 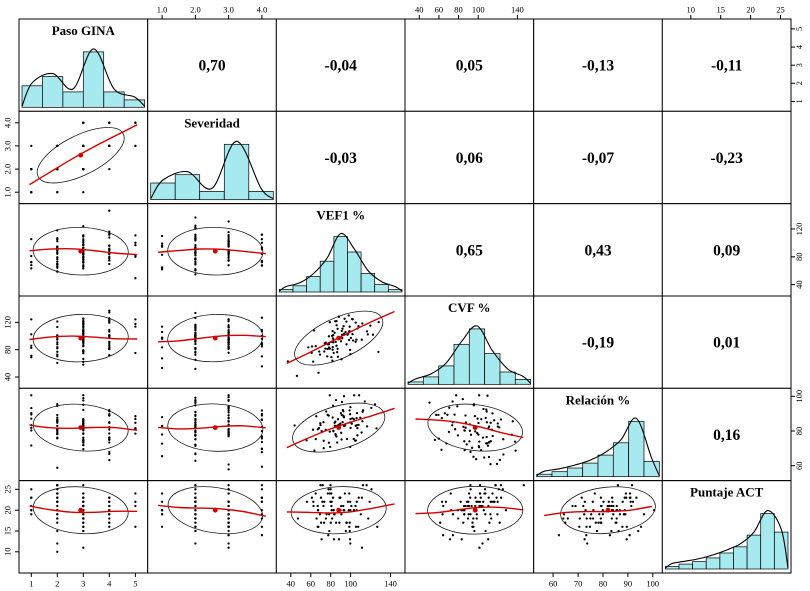 I want to click on scatter-area, so click(x=212, y=432).